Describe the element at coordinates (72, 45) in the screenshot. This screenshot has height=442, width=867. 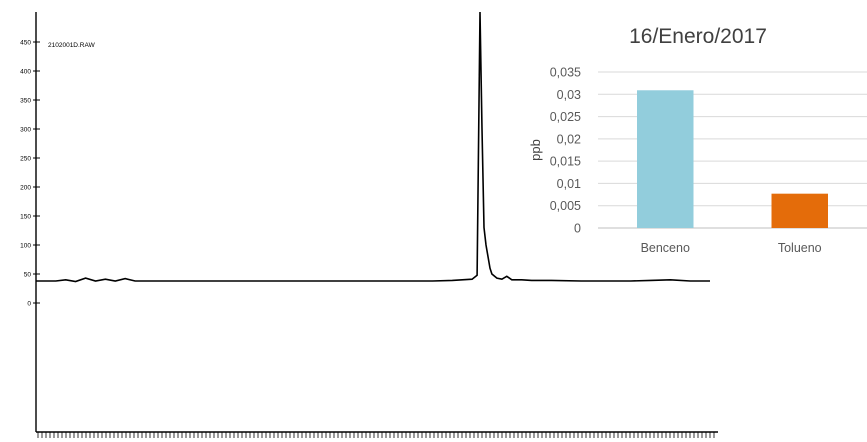
I see `chromatogram-file-label: 2102001D.RAW` at that location.